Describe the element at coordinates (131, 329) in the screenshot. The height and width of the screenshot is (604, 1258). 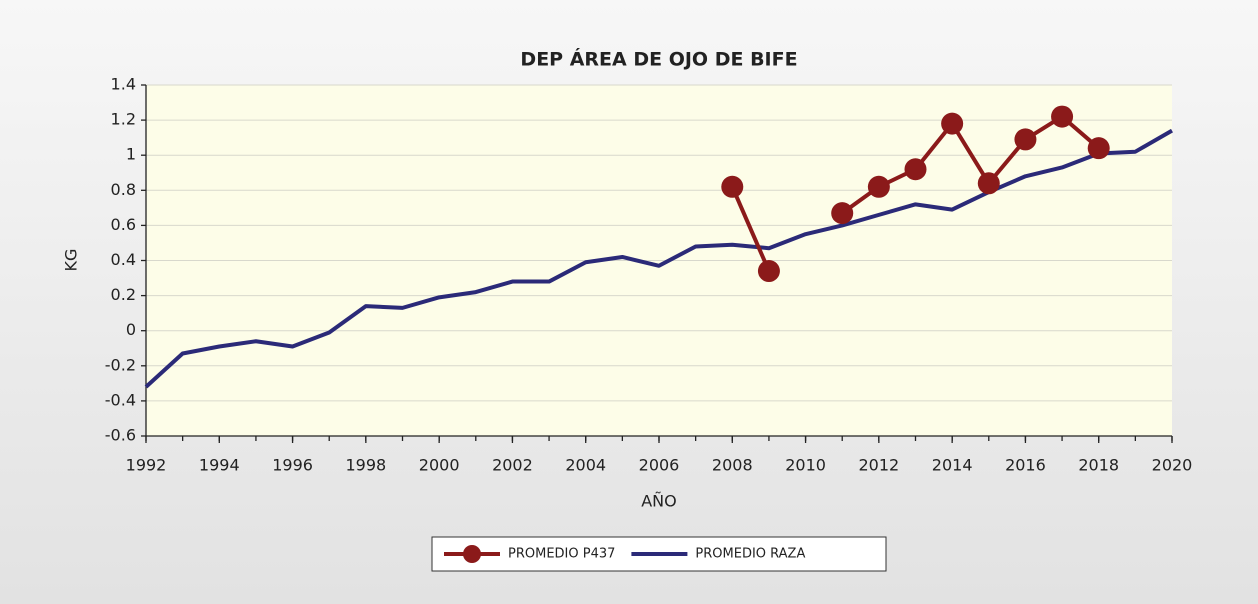
I see `y-tick-label: 0` at that location.